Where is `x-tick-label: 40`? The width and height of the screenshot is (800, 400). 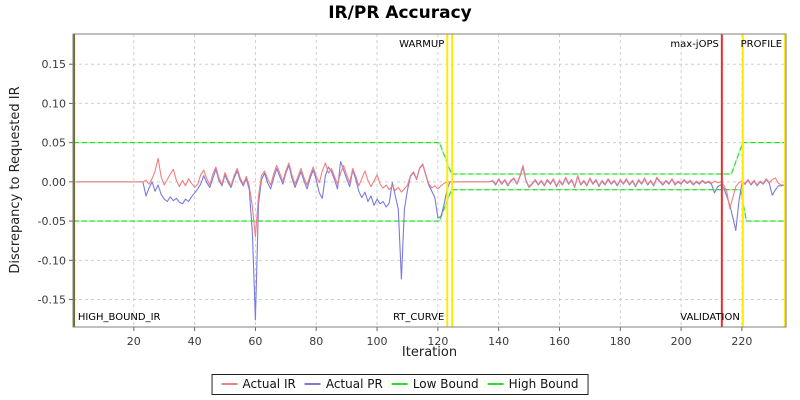 x-tick-label: 40 is located at coordinates (195, 341).